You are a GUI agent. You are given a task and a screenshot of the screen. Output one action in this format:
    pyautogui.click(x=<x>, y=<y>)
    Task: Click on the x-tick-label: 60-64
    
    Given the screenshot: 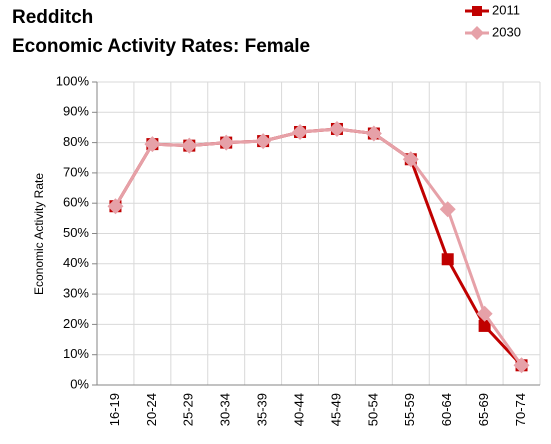 What is the action you would take?
    pyautogui.click(x=446, y=409)
    